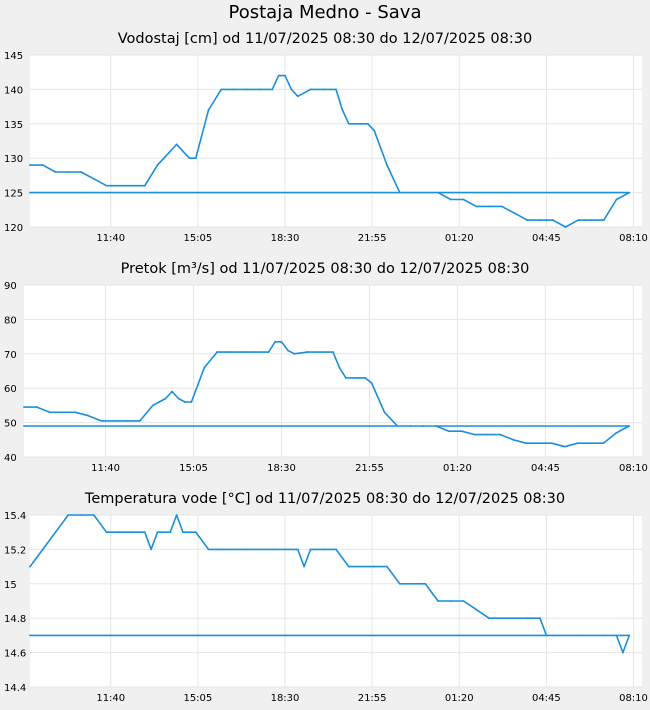 The width and height of the screenshot is (650, 710). Describe the element at coordinates (15, 688) in the screenshot. I see `y-tick-label: 14.4` at that location.